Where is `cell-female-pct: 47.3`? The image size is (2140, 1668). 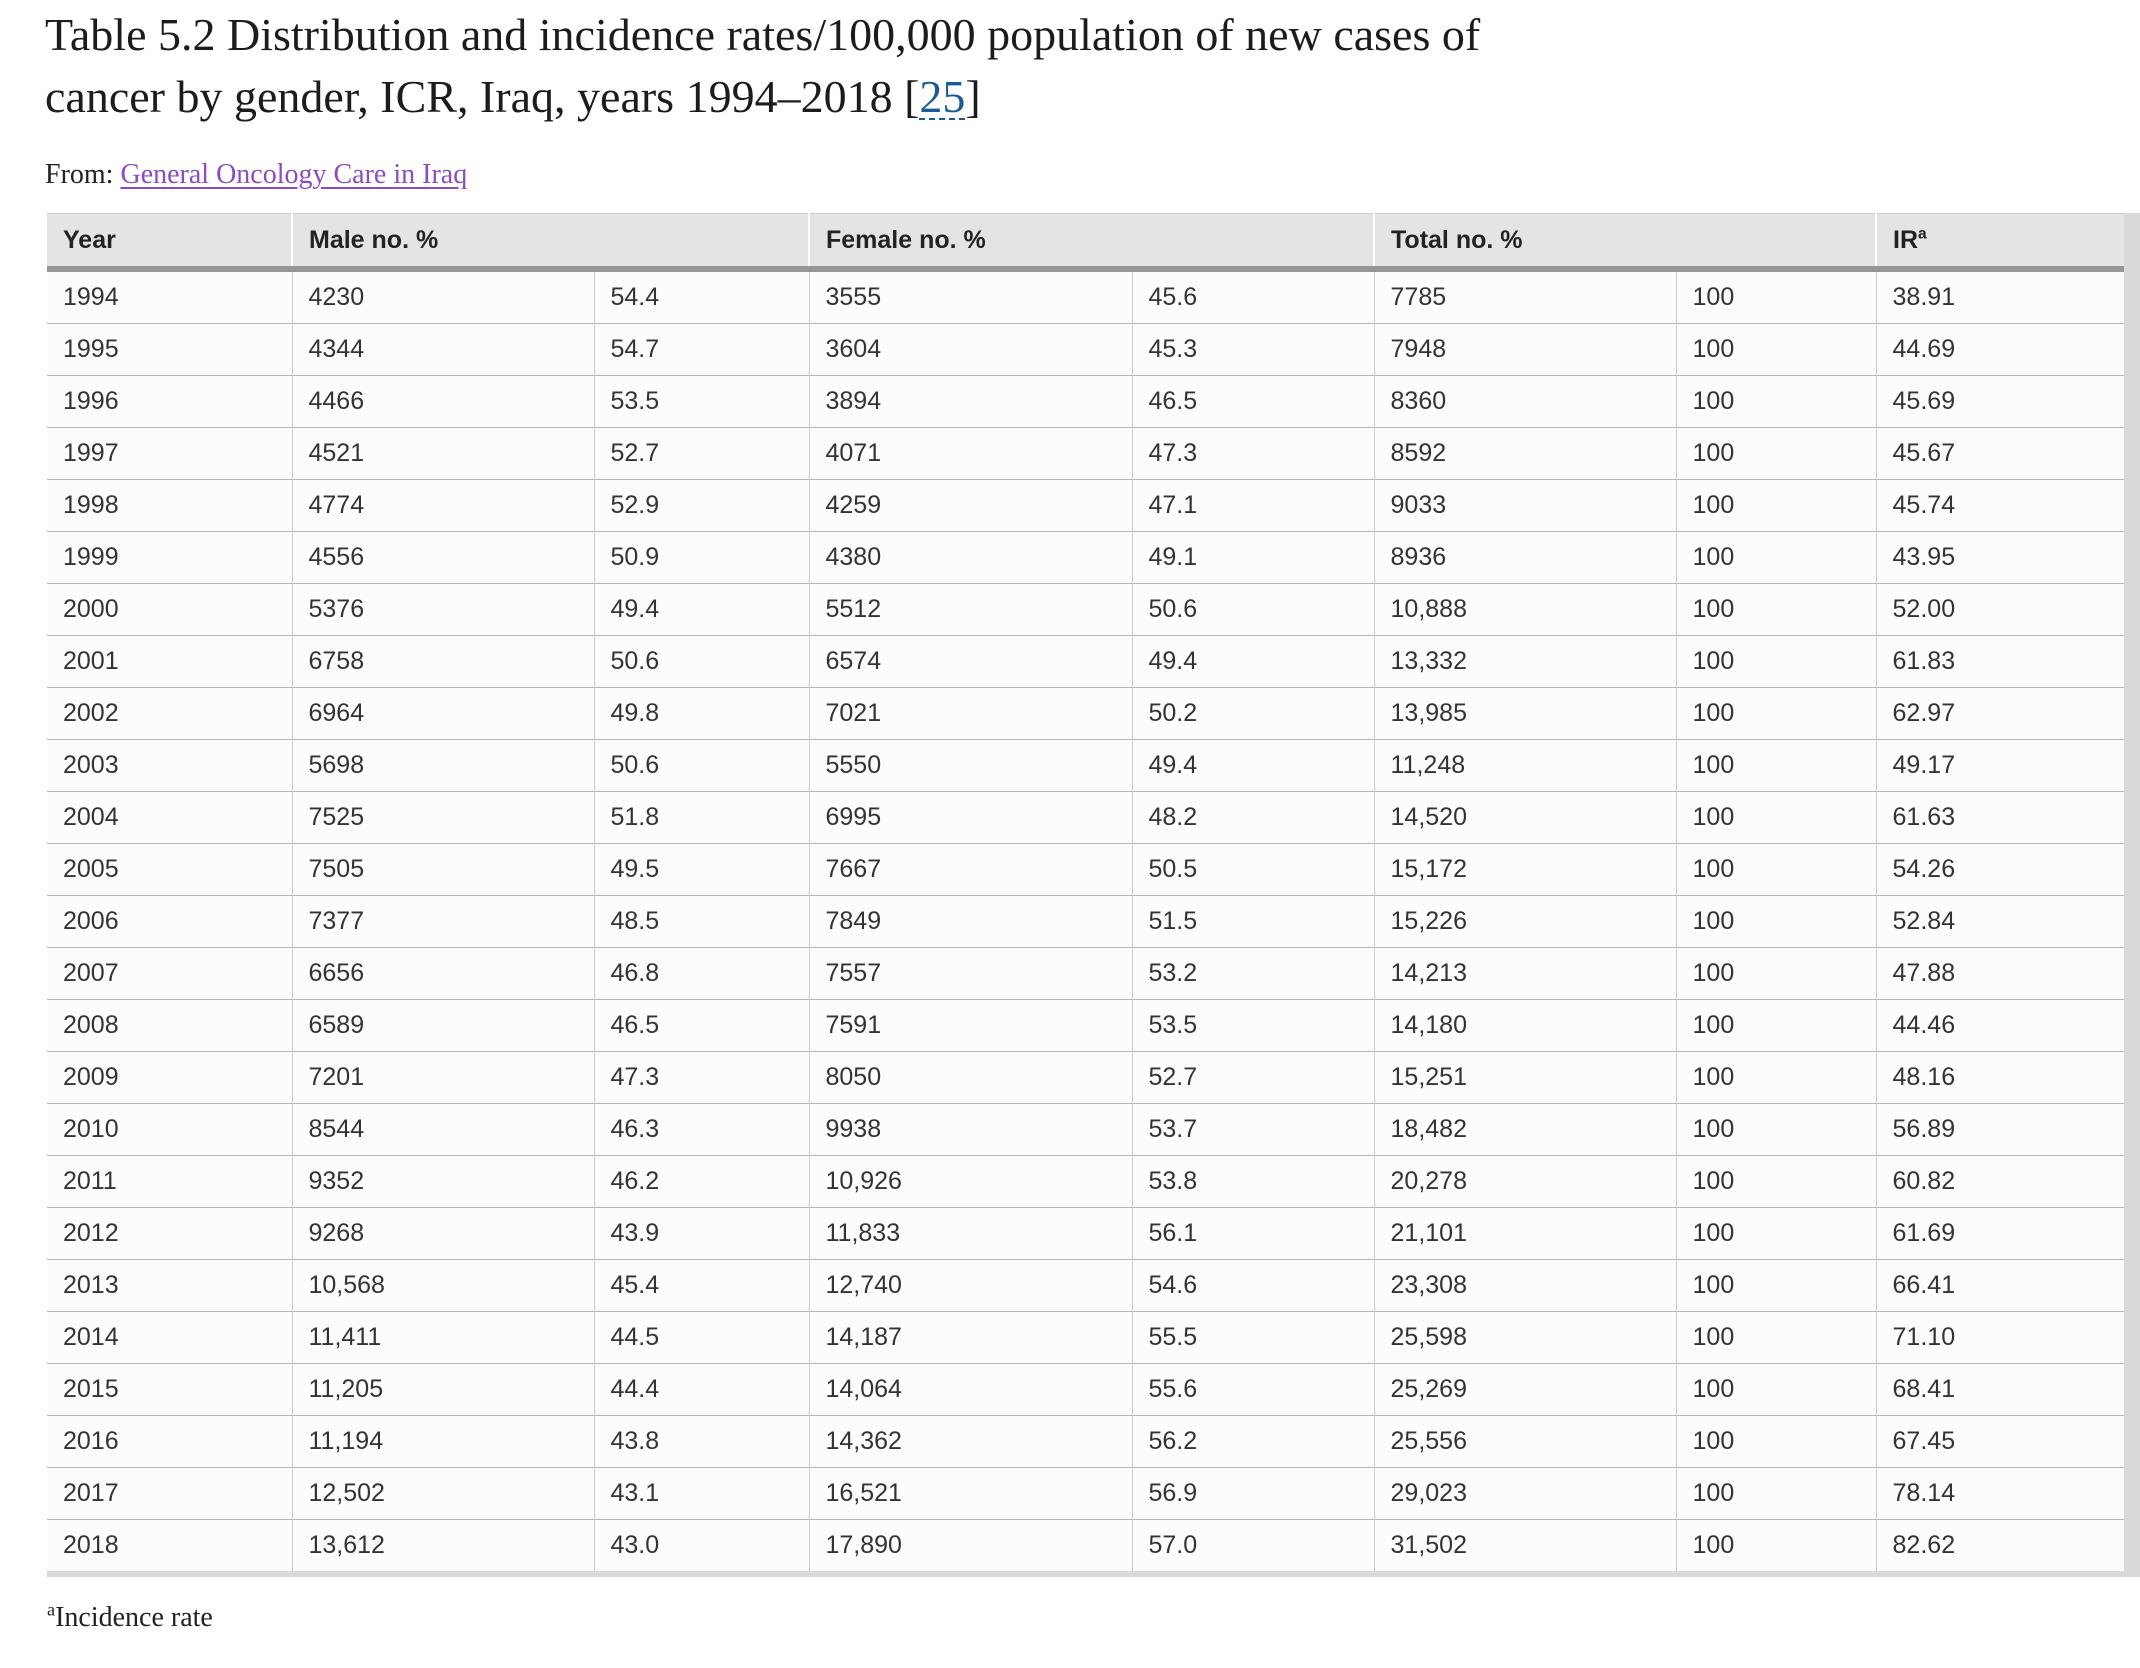
cell-female-pct: 47.3 is located at coordinates (1253, 453).